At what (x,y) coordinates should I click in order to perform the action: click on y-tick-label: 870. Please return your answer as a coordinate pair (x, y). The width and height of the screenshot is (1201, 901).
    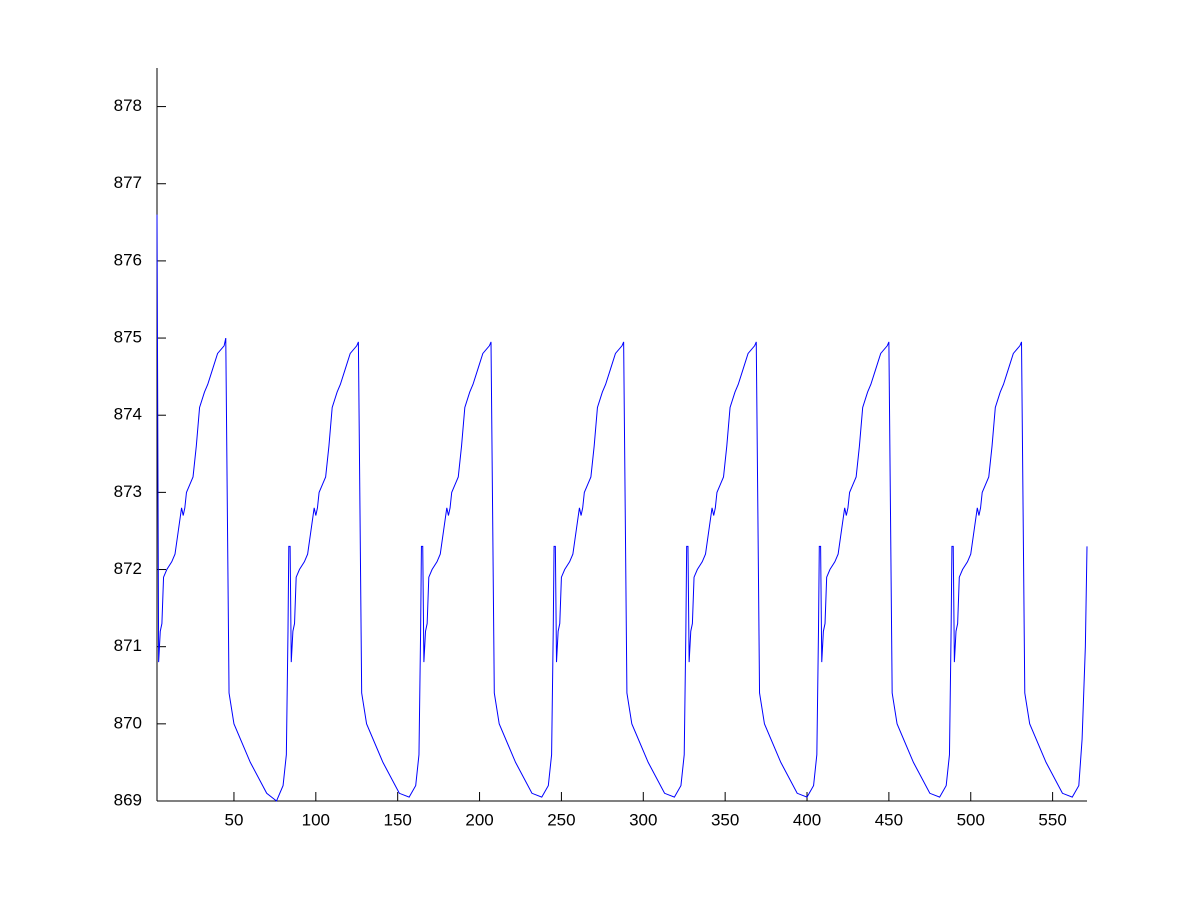
    Looking at the image, I should click on (128, 722).